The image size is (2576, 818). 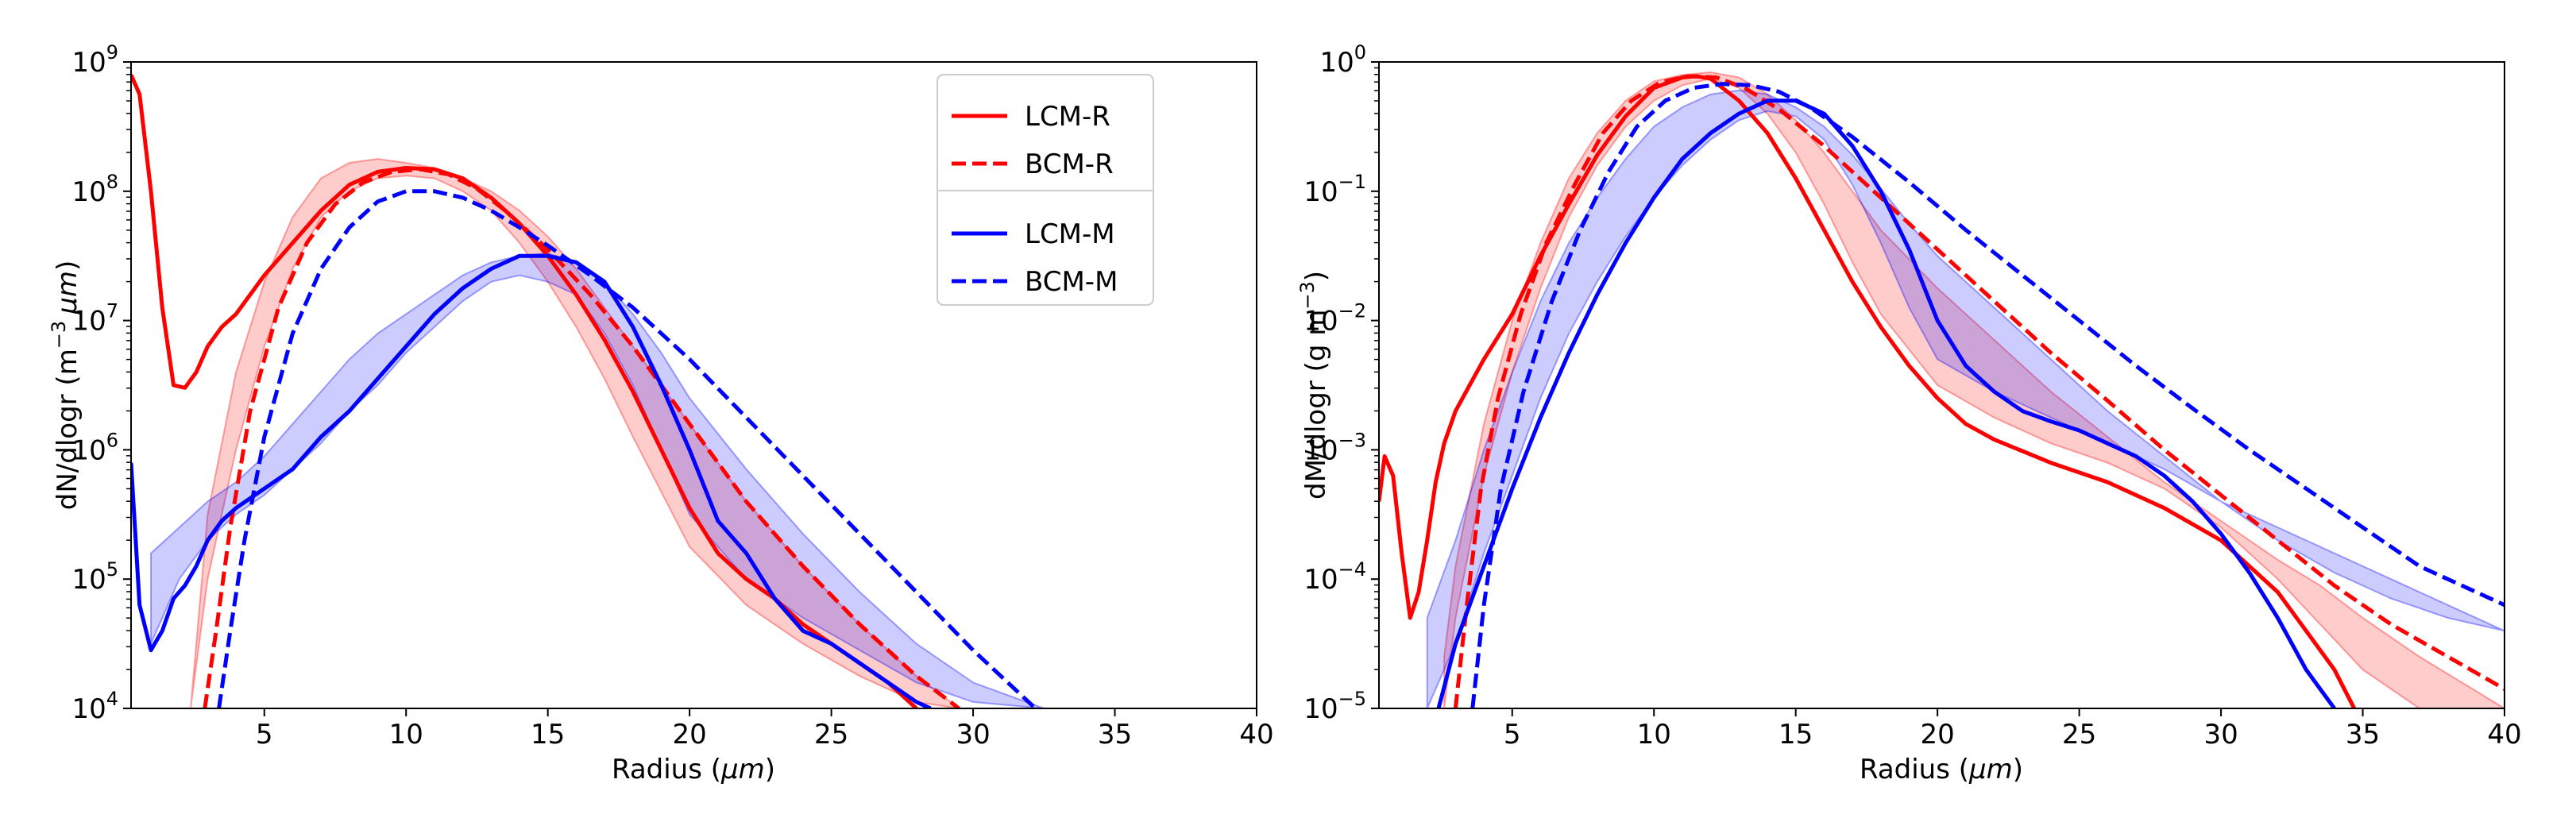 I want to click on legend-label-lcm-r: LCM-R, so click(x=1067, y=117).